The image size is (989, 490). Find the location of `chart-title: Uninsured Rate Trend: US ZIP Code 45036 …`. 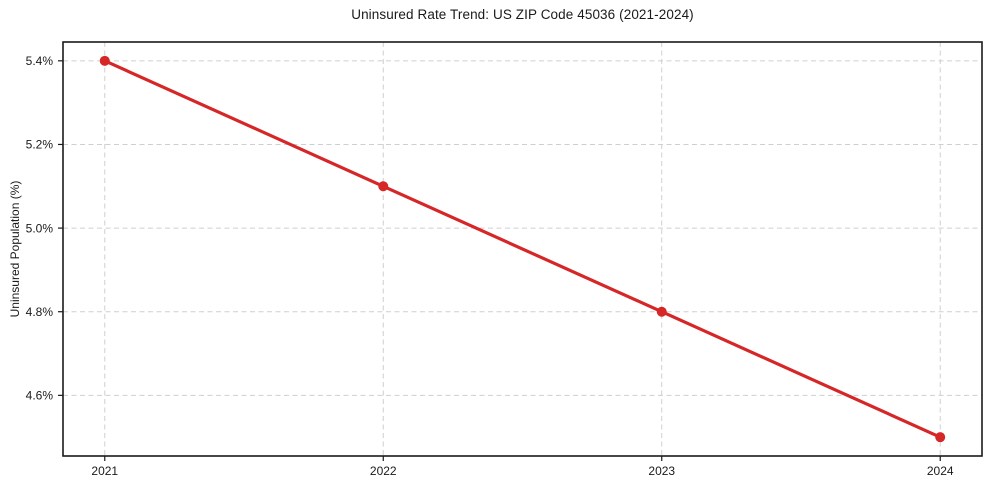

chart-title: Uninsured Rate Trend: US ZIP Code 45036 … is located at coordinates (522, 14).